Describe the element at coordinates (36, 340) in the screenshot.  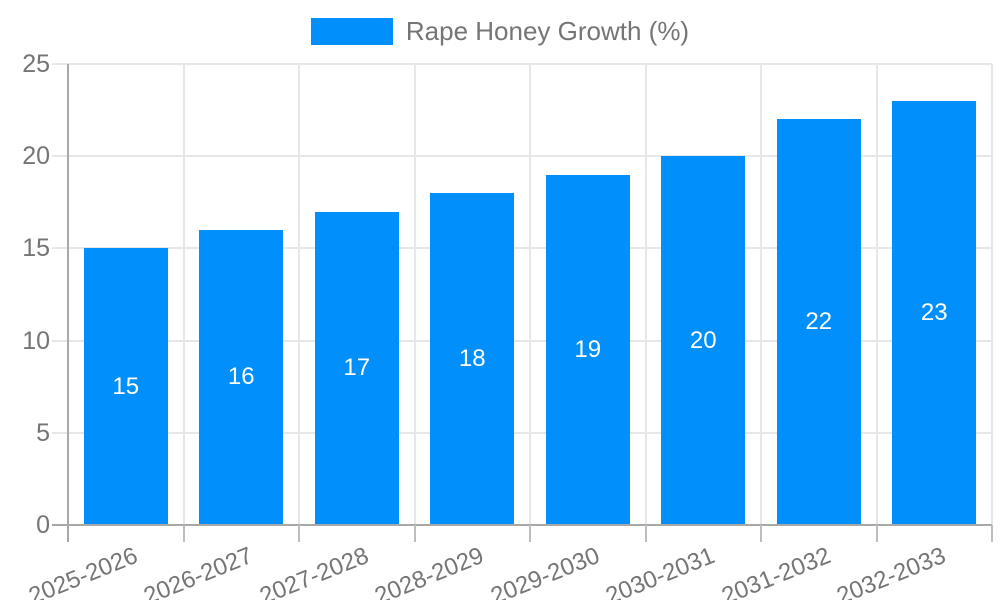
I see `y-tick-label: 10` at that location.